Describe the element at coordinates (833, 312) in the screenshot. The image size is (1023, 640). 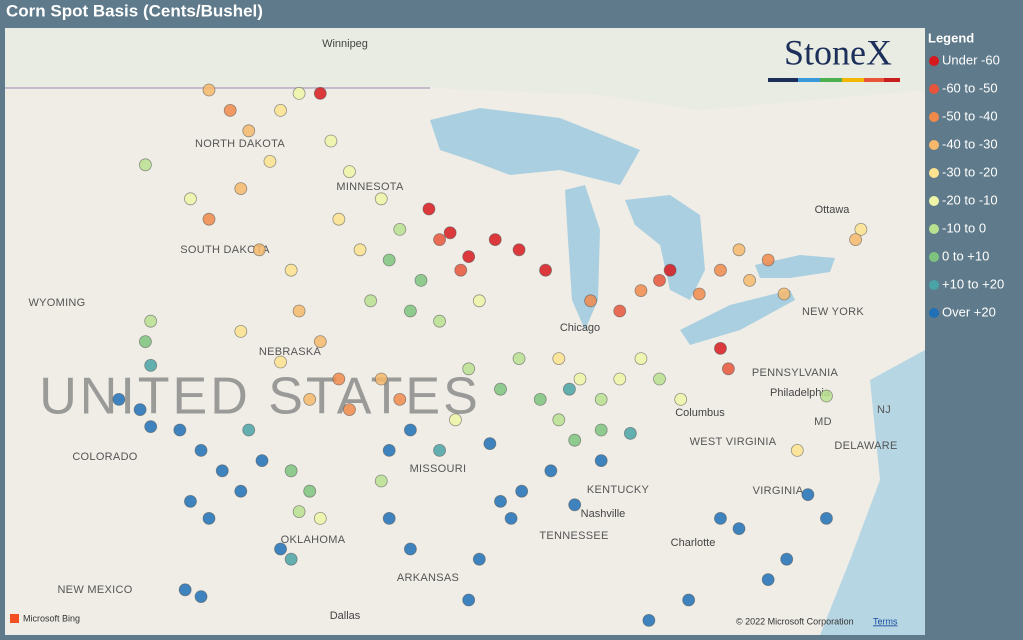
I see `map-label: NEW YORK` at that location.